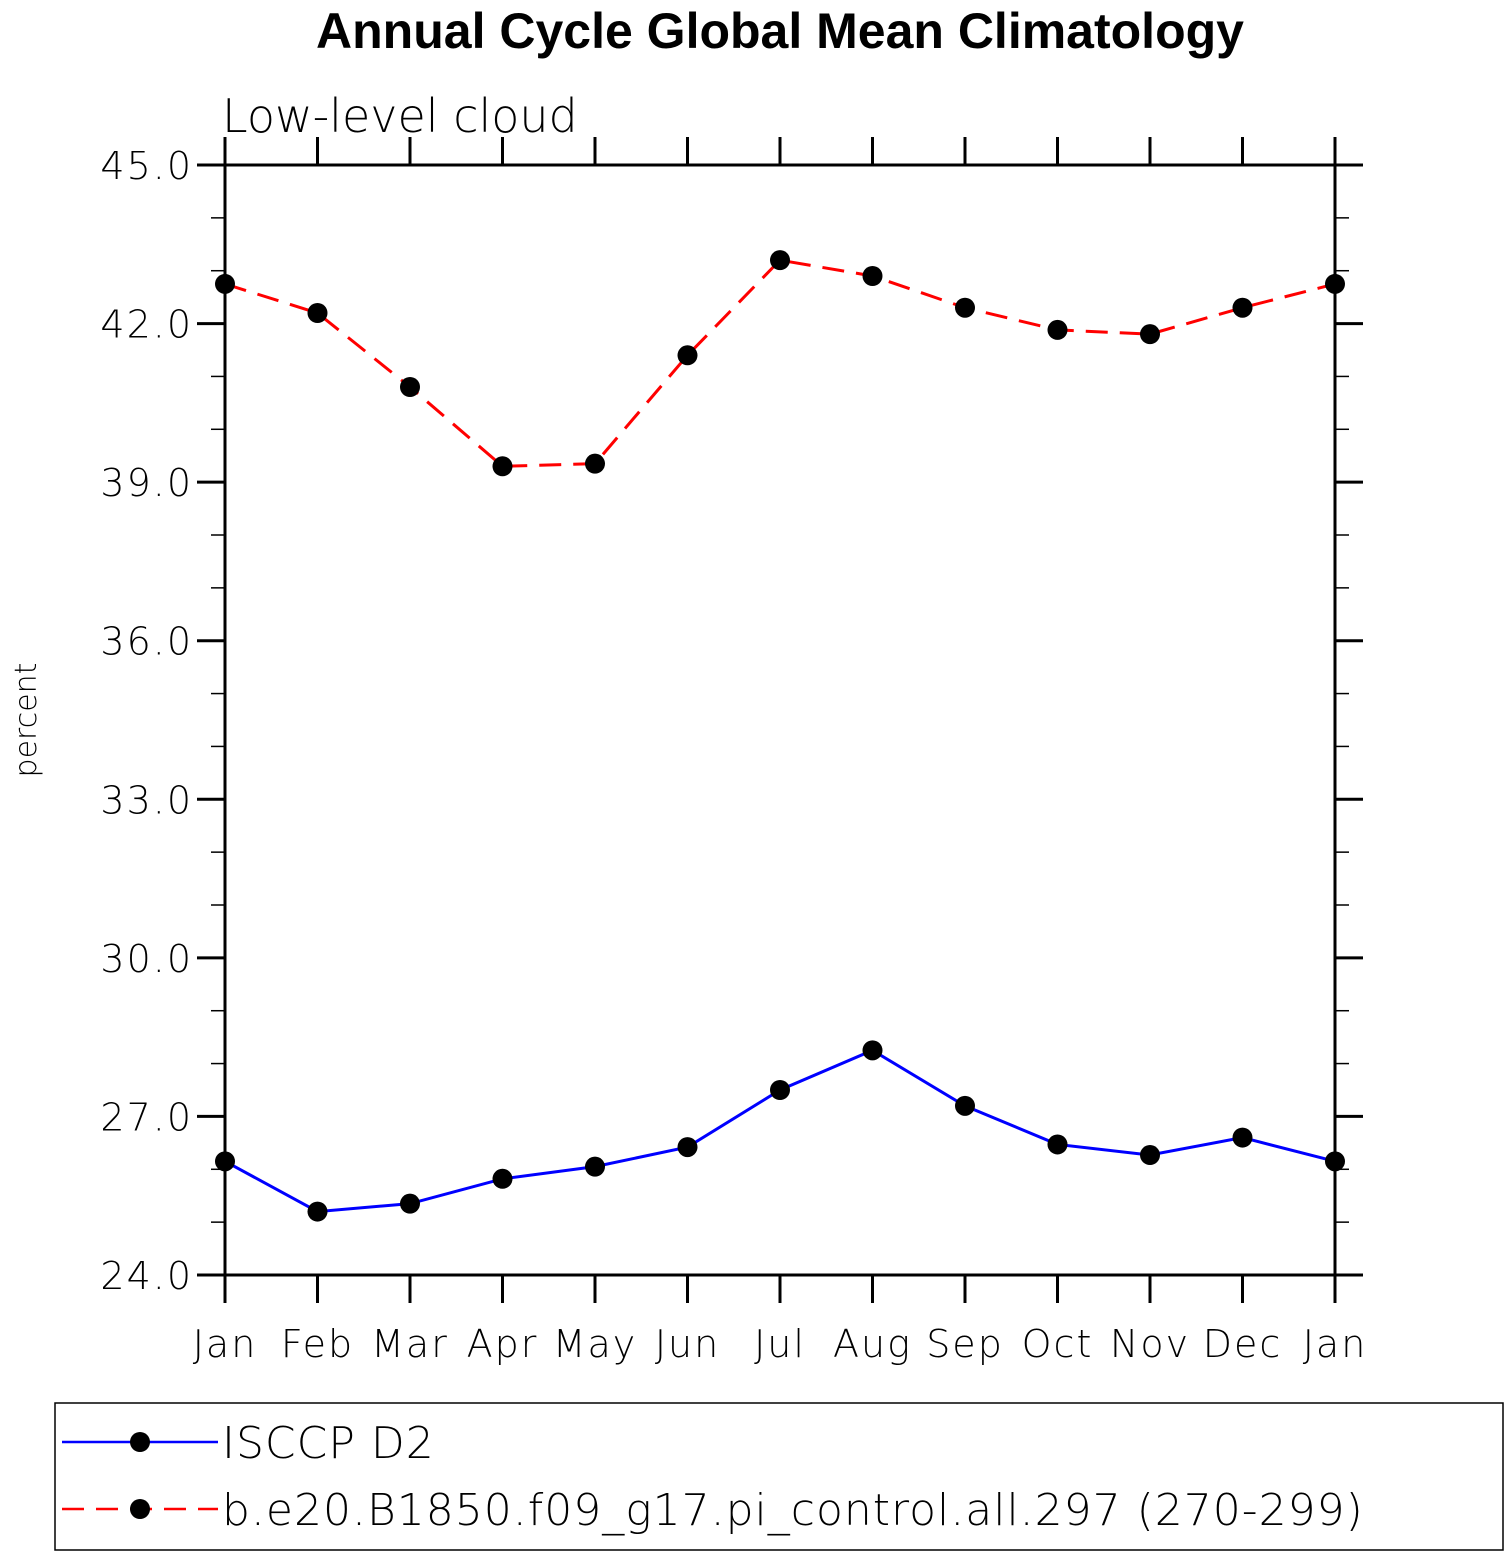 The height and width of the screenshot is (1556, 1510). I want to click on x-tick-label: Mar, so click(410, 1344).